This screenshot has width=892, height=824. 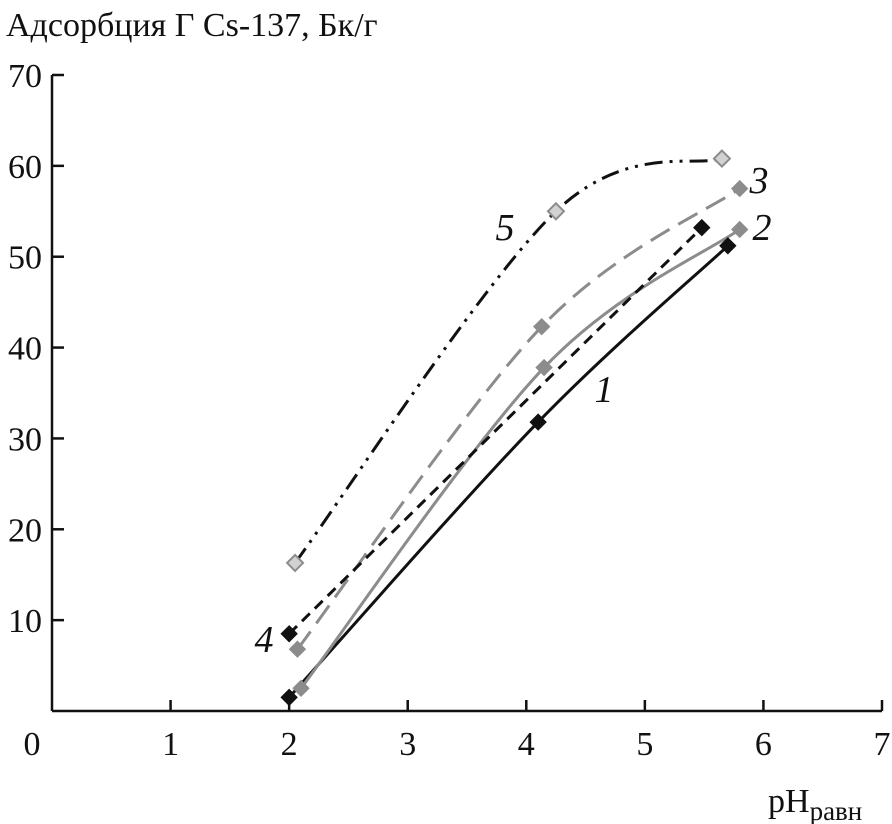 I want to click on x-tick-label: 7, so click(x=882, y=744).